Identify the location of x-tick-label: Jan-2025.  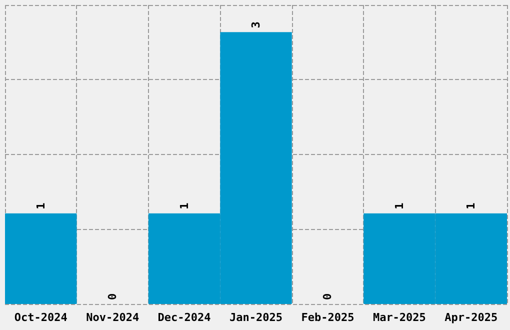
(256, 317).